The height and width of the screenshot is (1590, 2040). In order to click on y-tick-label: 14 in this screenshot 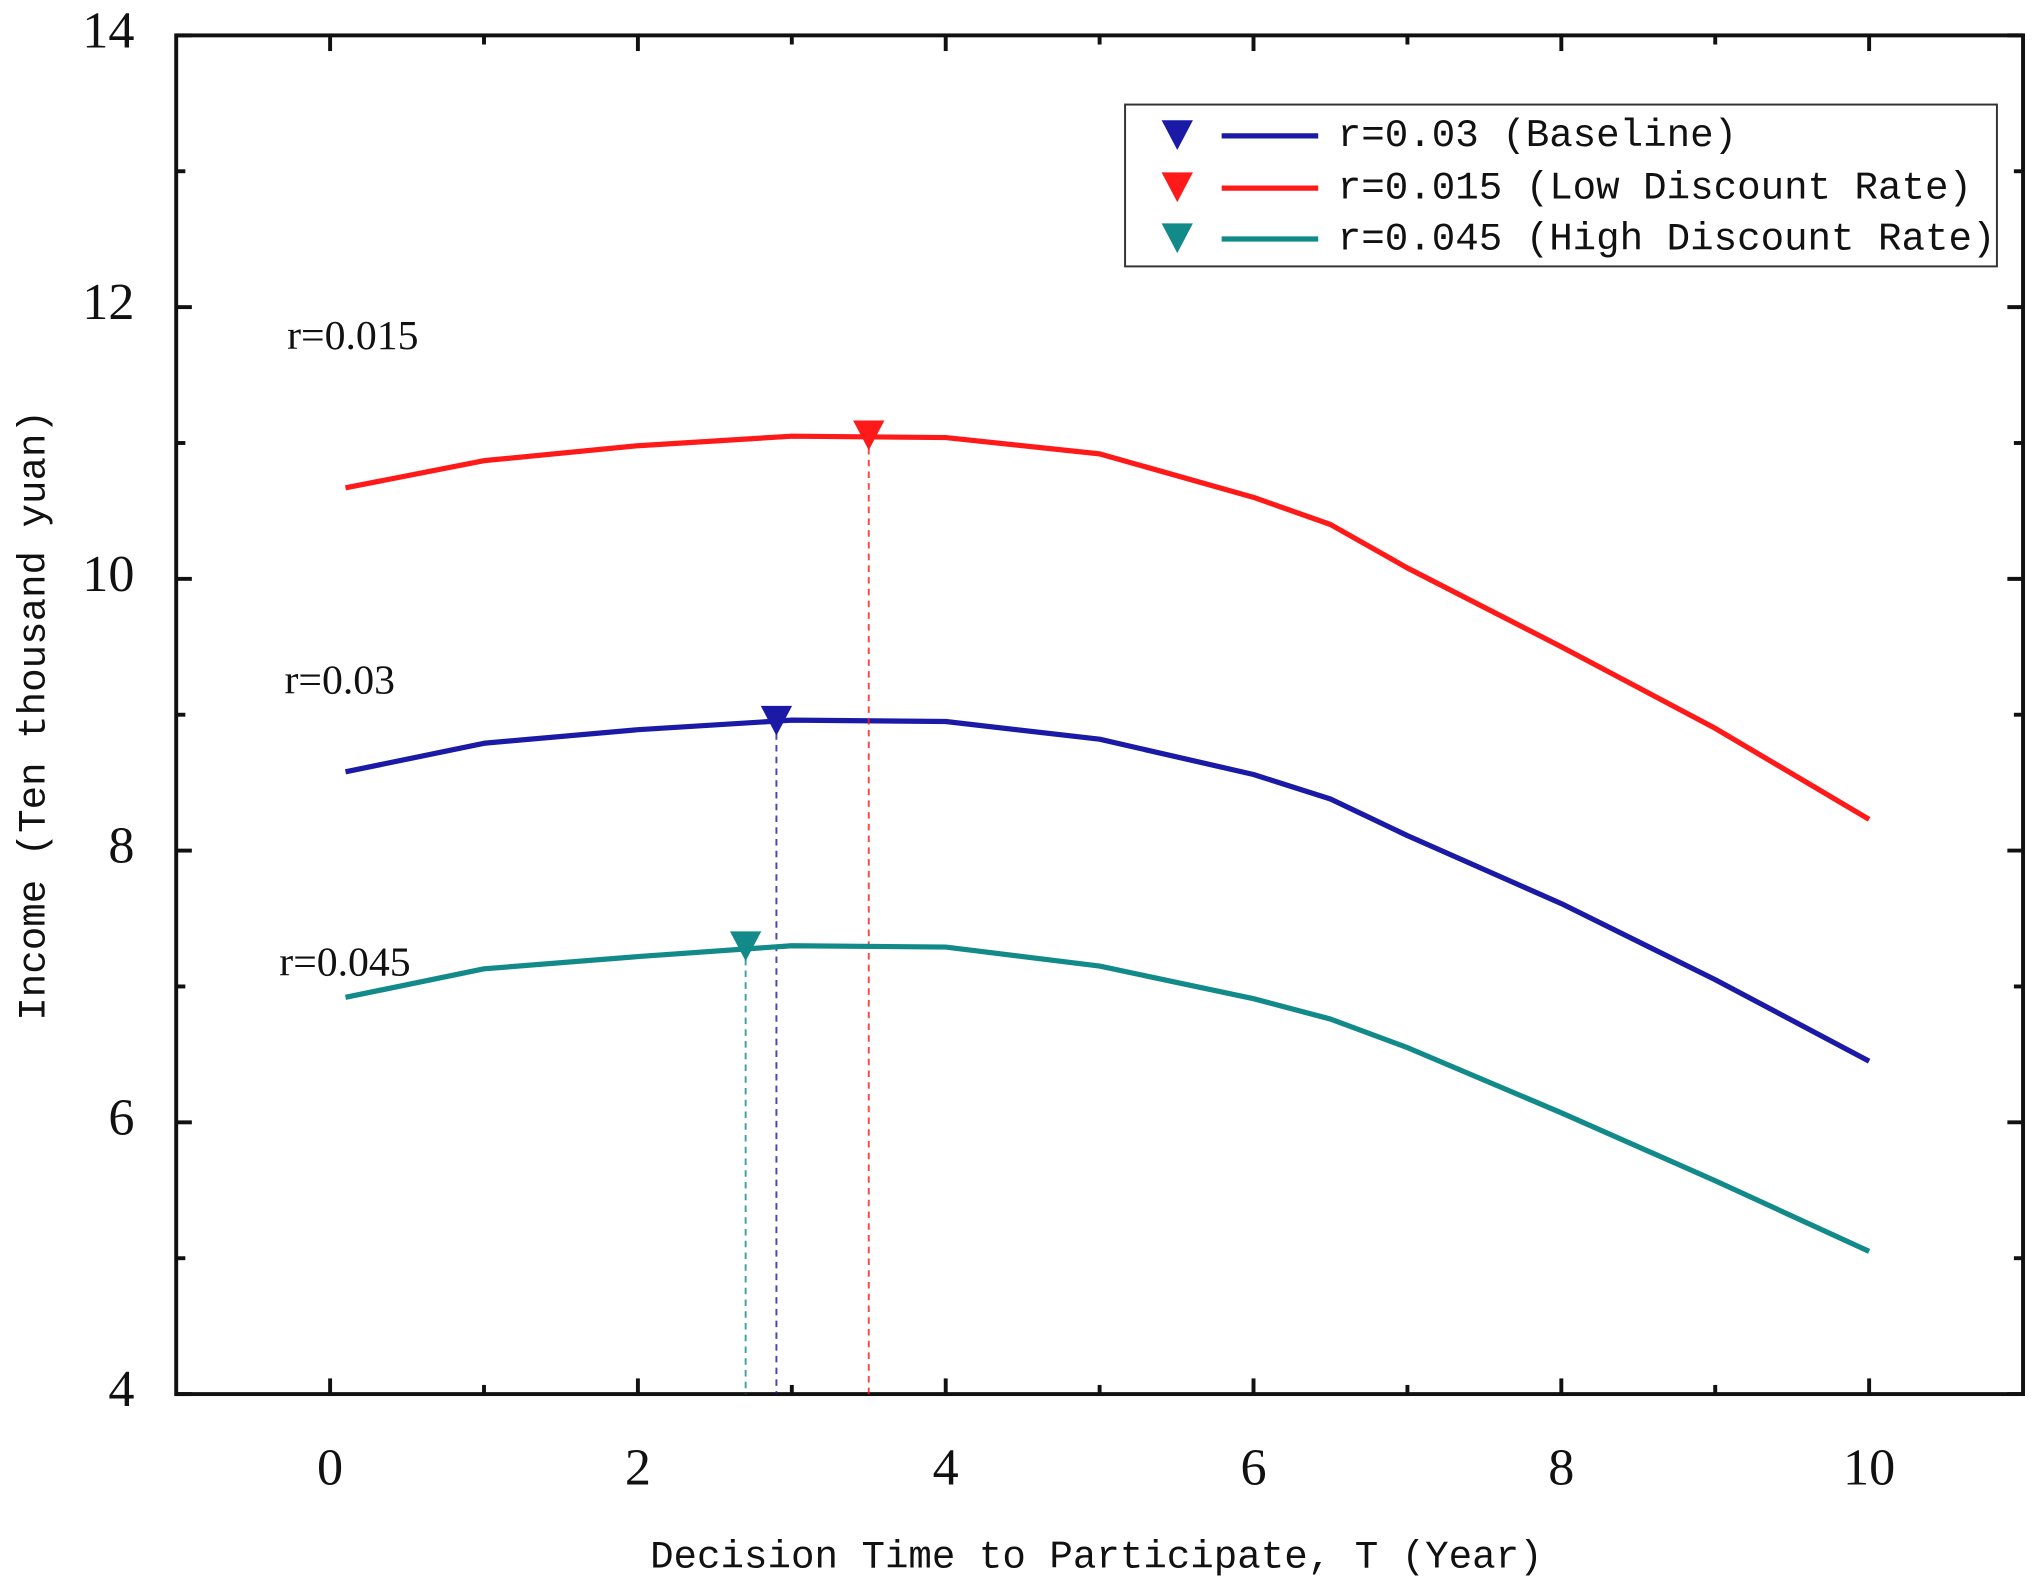, I will do `click(108, 30)`.